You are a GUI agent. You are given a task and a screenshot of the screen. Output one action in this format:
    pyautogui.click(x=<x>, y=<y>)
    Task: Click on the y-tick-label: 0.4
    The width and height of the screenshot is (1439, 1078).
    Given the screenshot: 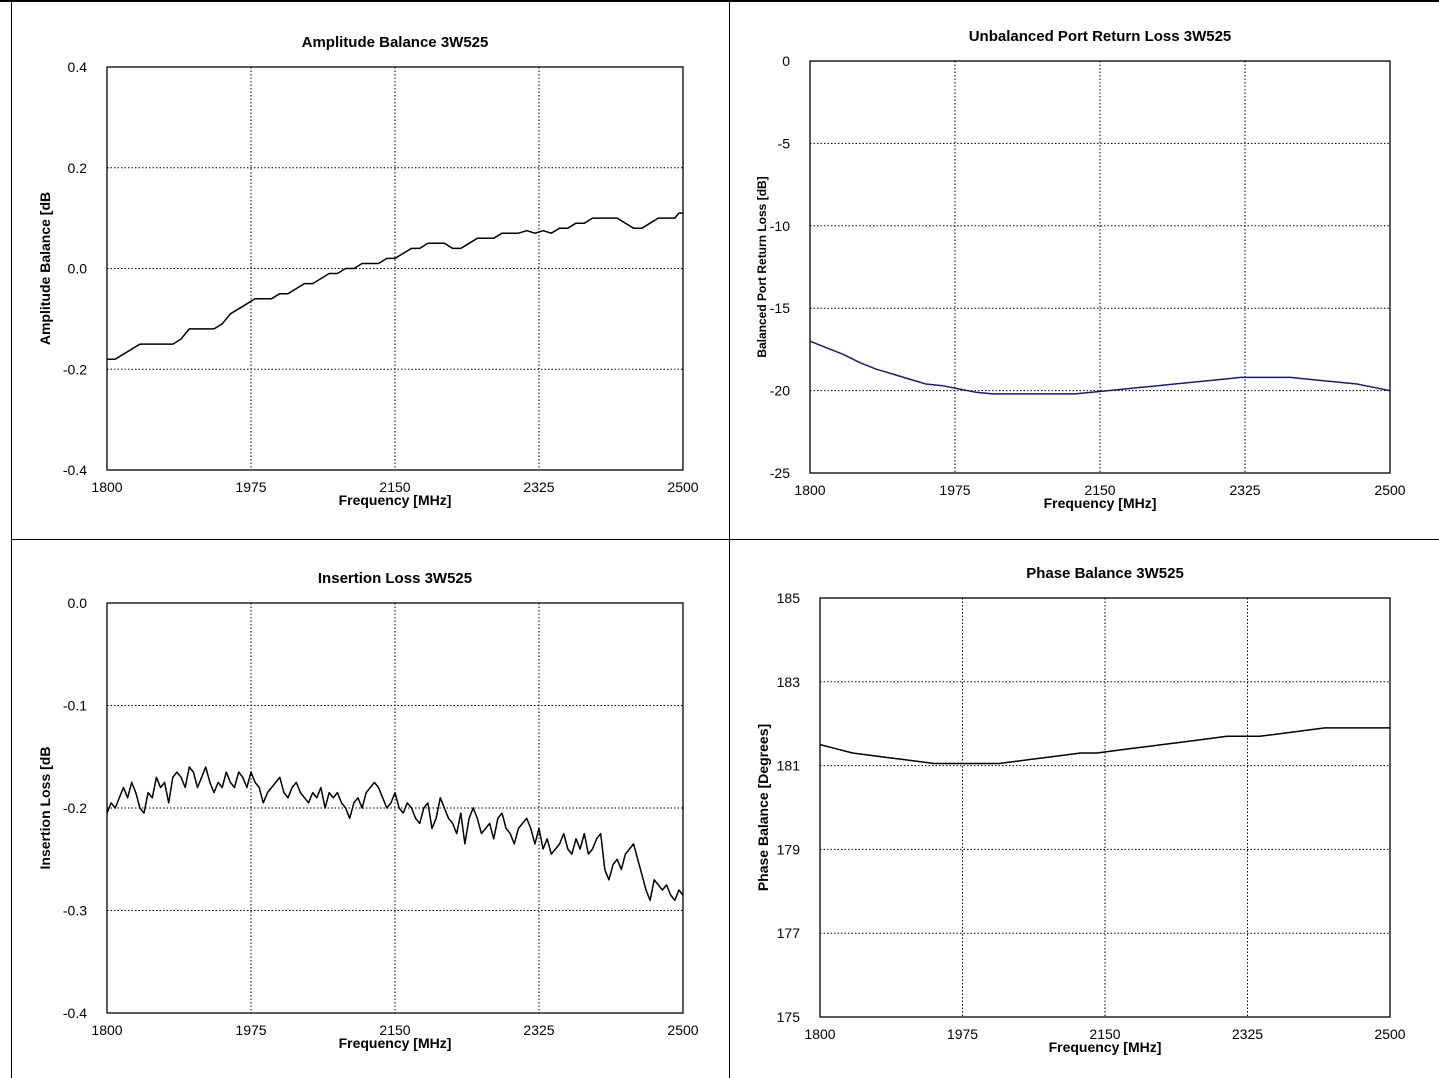 What is the action you would take?
    pyautogui.click(x=78, y=67)
    